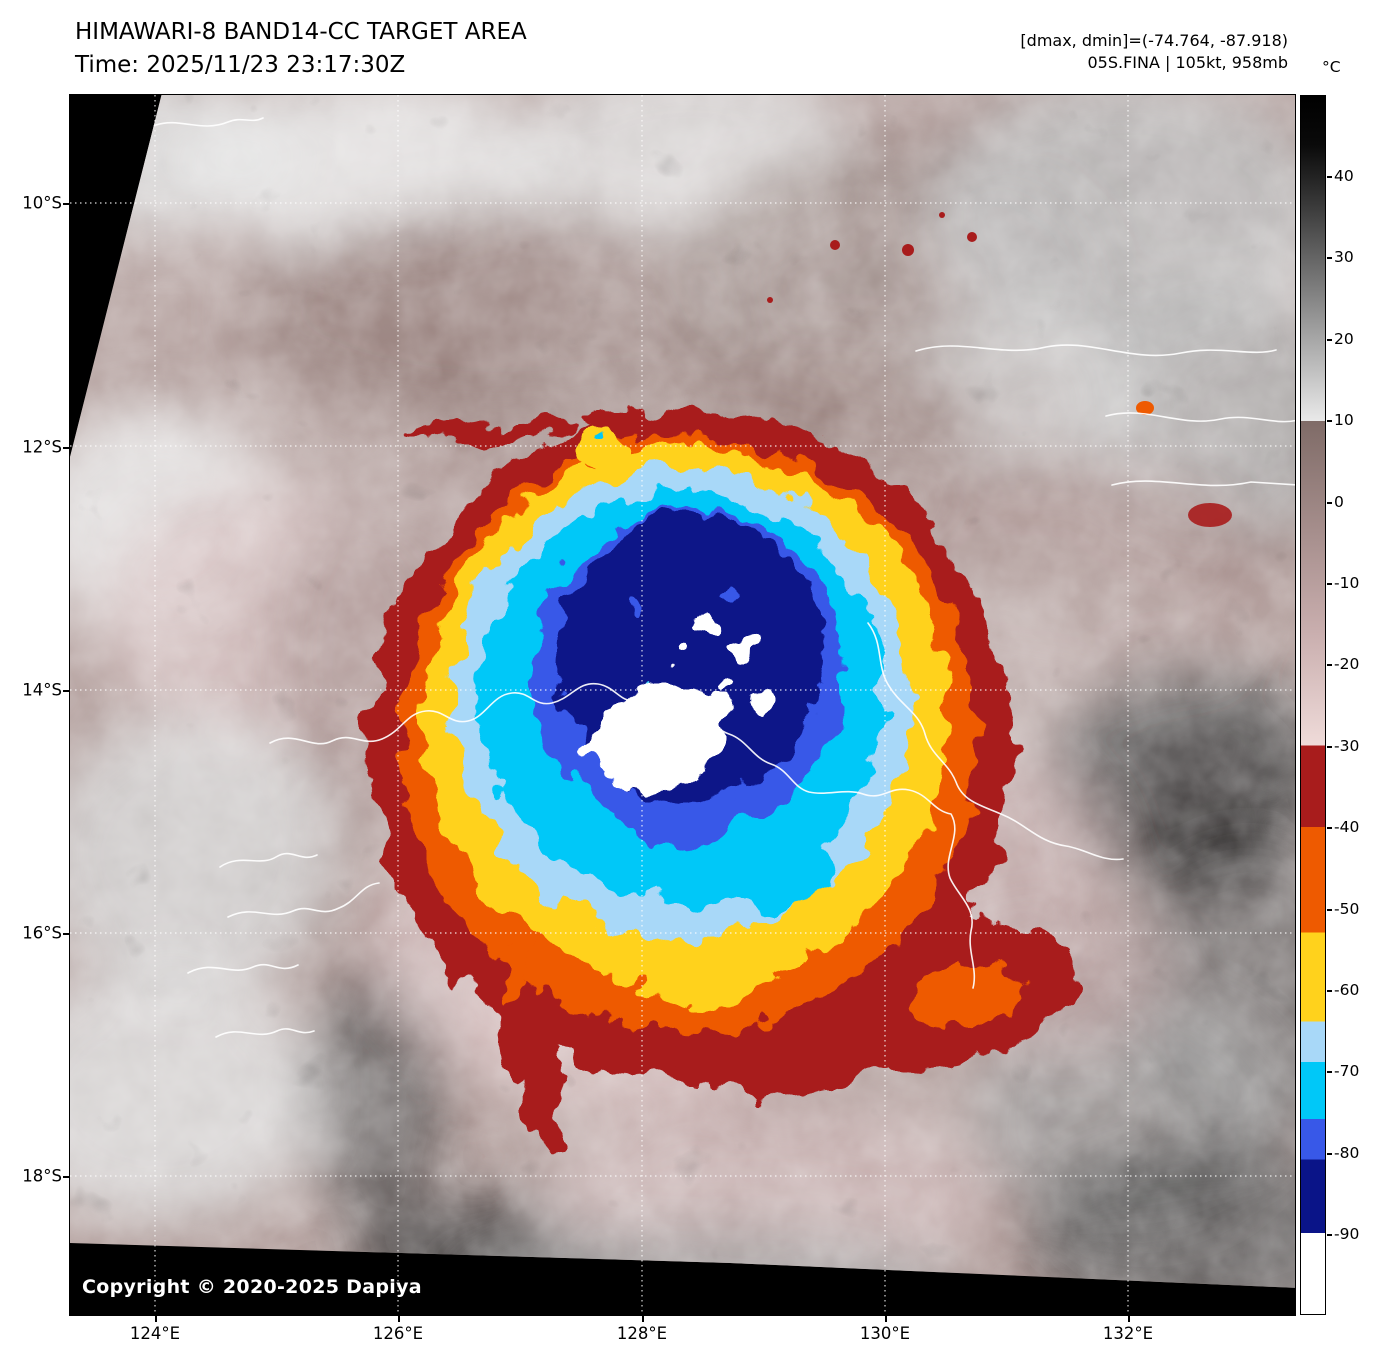 The width and height of the screenshot is (1388, 1359). Describe the element at coordinates (1347, 1071) in the screenshot. I see `colorbar-tick-label: -70` at that location.